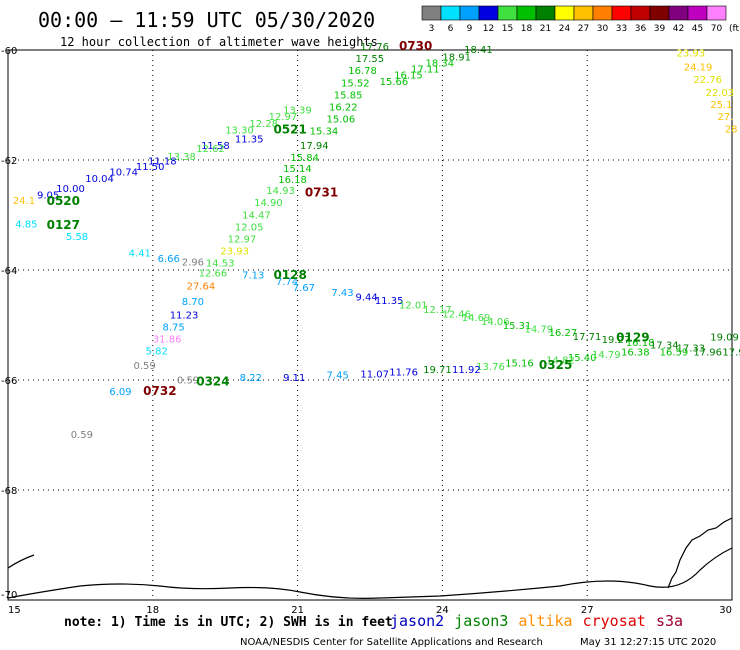 This screenshot has height=650, width=740. What do you see at coordinates (587, 610) in the screenshot?
I see `lon-tick-label: 27` at bounding box center [587, 610].